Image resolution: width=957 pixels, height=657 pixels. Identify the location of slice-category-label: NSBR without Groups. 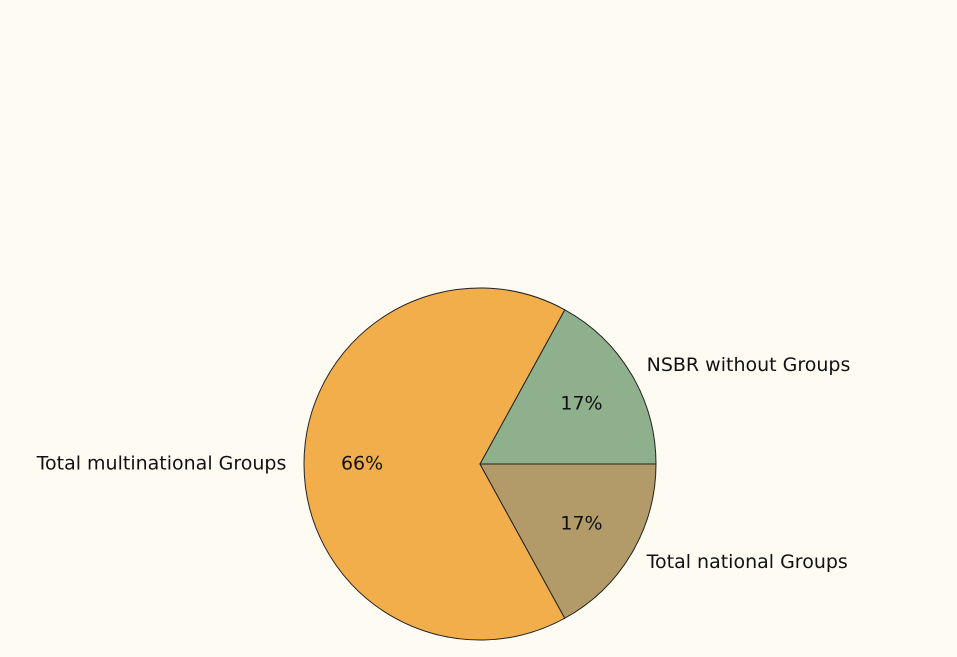
(749, 365).